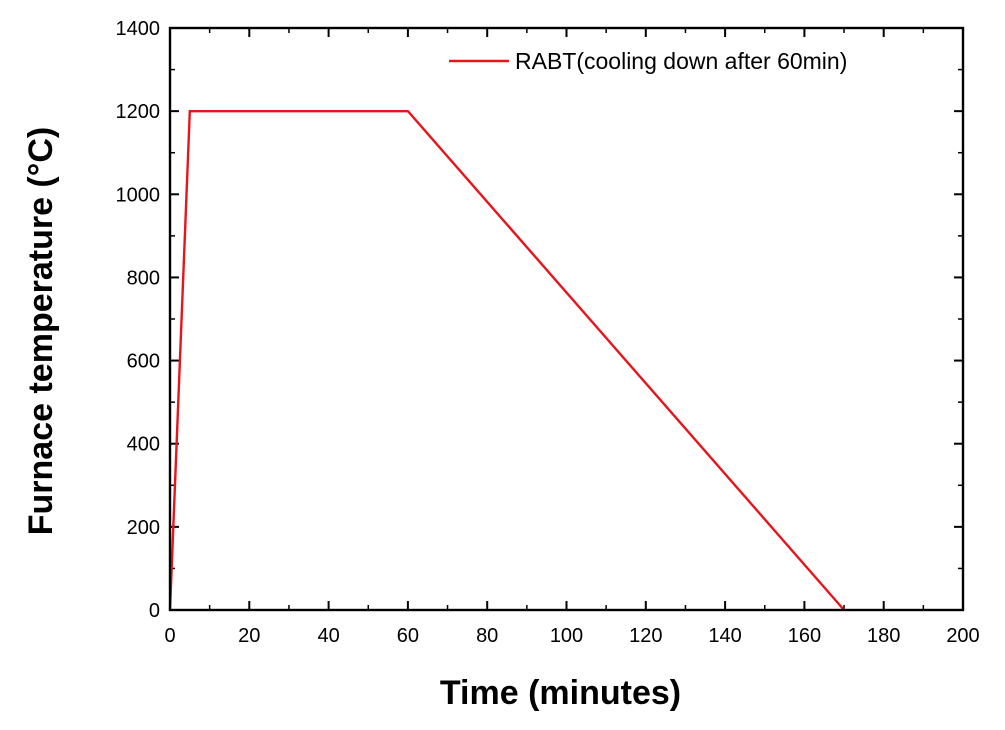 The width and height of the screenshot is (1005, 730). I want to click on y-axis-title: Furnace temperature (°C), so click(41, 331).